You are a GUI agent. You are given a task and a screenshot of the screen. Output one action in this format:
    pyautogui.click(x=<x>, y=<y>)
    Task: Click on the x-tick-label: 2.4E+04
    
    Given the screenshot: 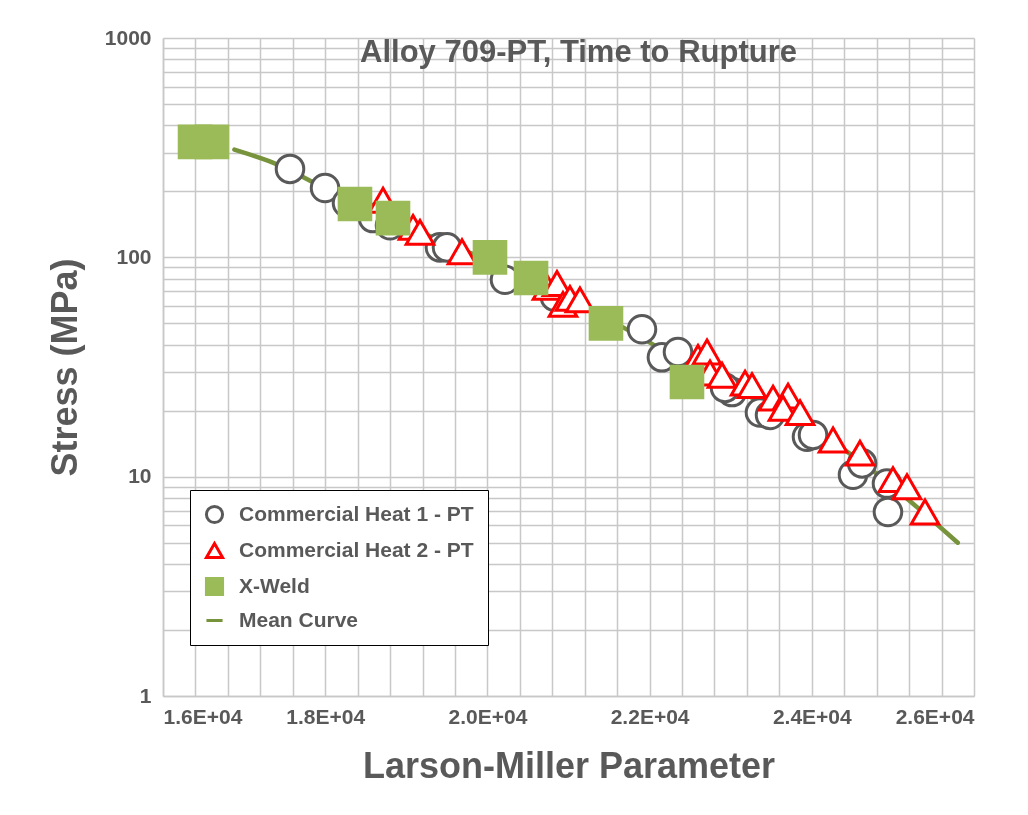 What is the action you would take?
    pyautogui.click(x=812, y=716)
    